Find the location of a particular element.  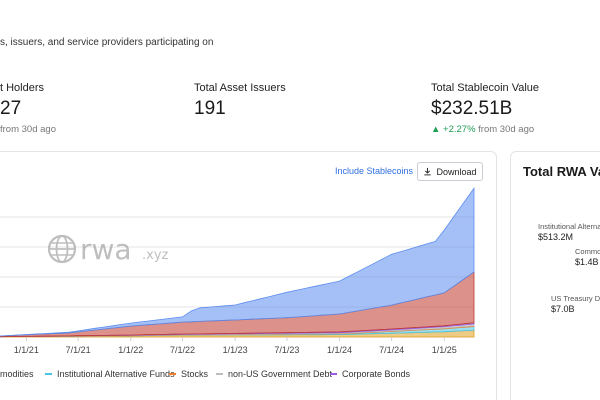

legend-institutional-label: Institutional Alternative Funds is located at coordinates (116, 374).